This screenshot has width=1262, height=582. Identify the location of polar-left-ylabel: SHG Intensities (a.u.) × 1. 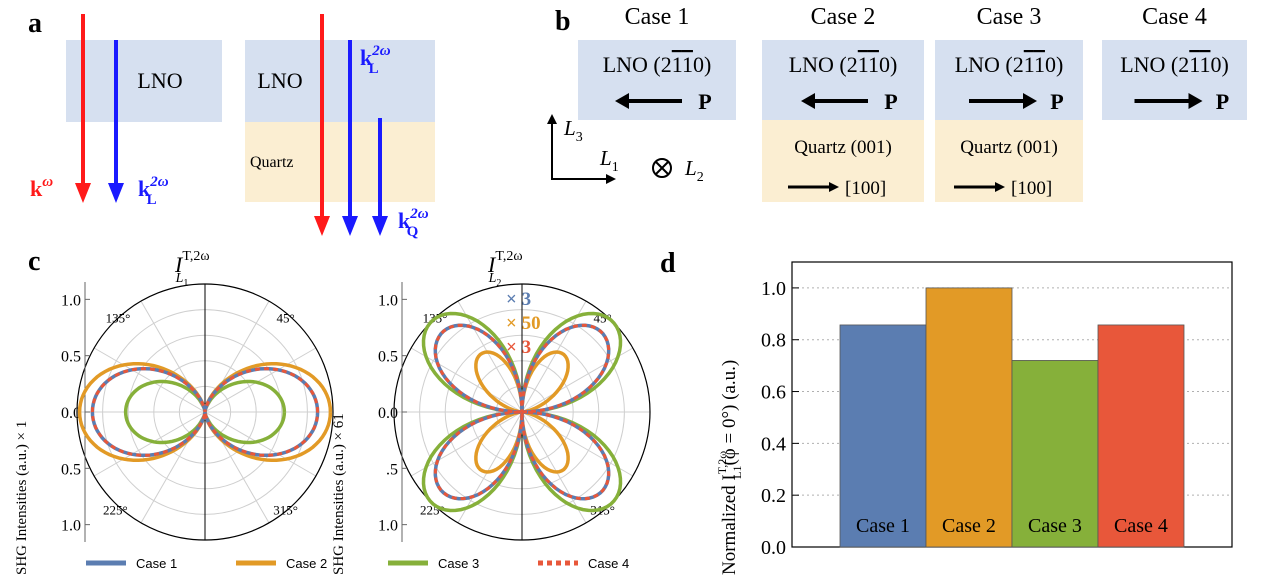
(22, 498).